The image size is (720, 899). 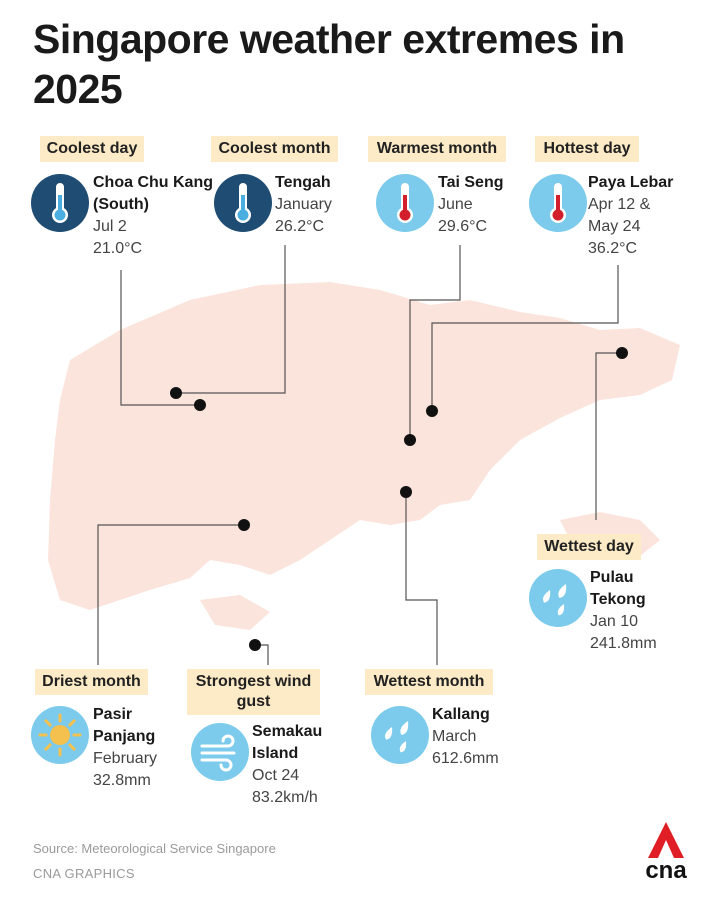 I want to click on card-info: Tengah January 26.2°C, so click(x=320, y=205).